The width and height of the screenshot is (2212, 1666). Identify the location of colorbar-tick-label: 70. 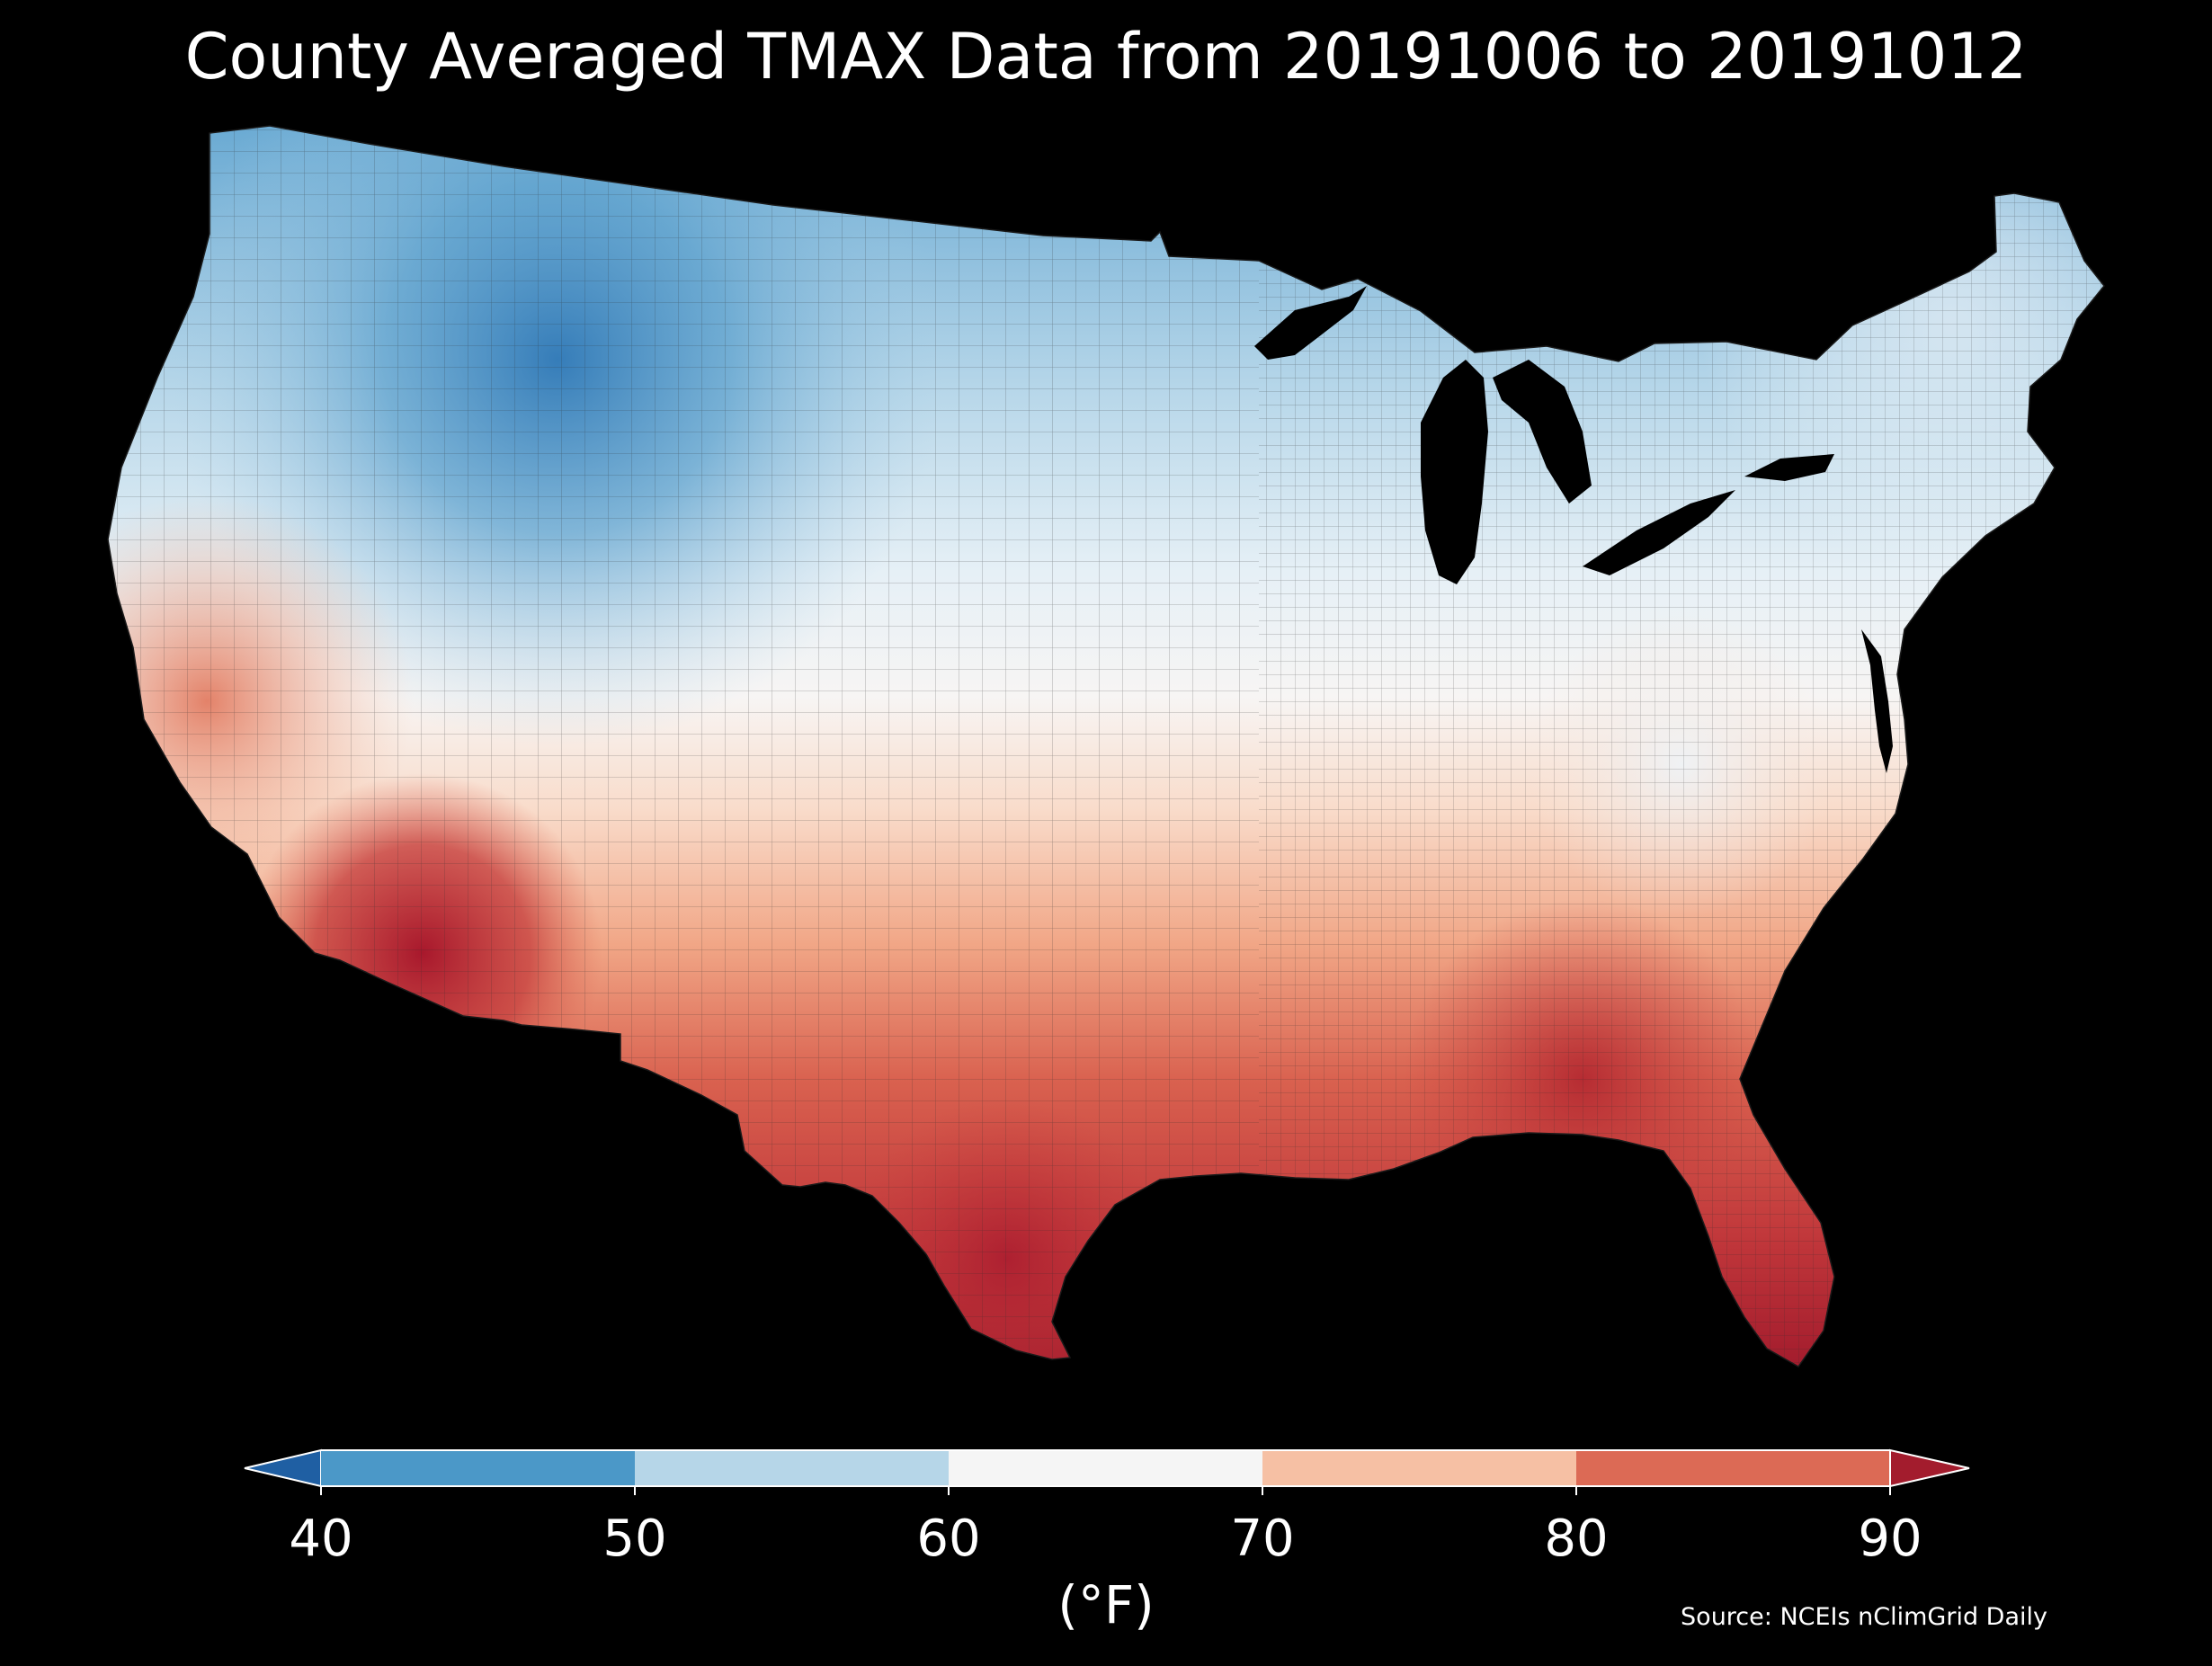
(1262, 1539).